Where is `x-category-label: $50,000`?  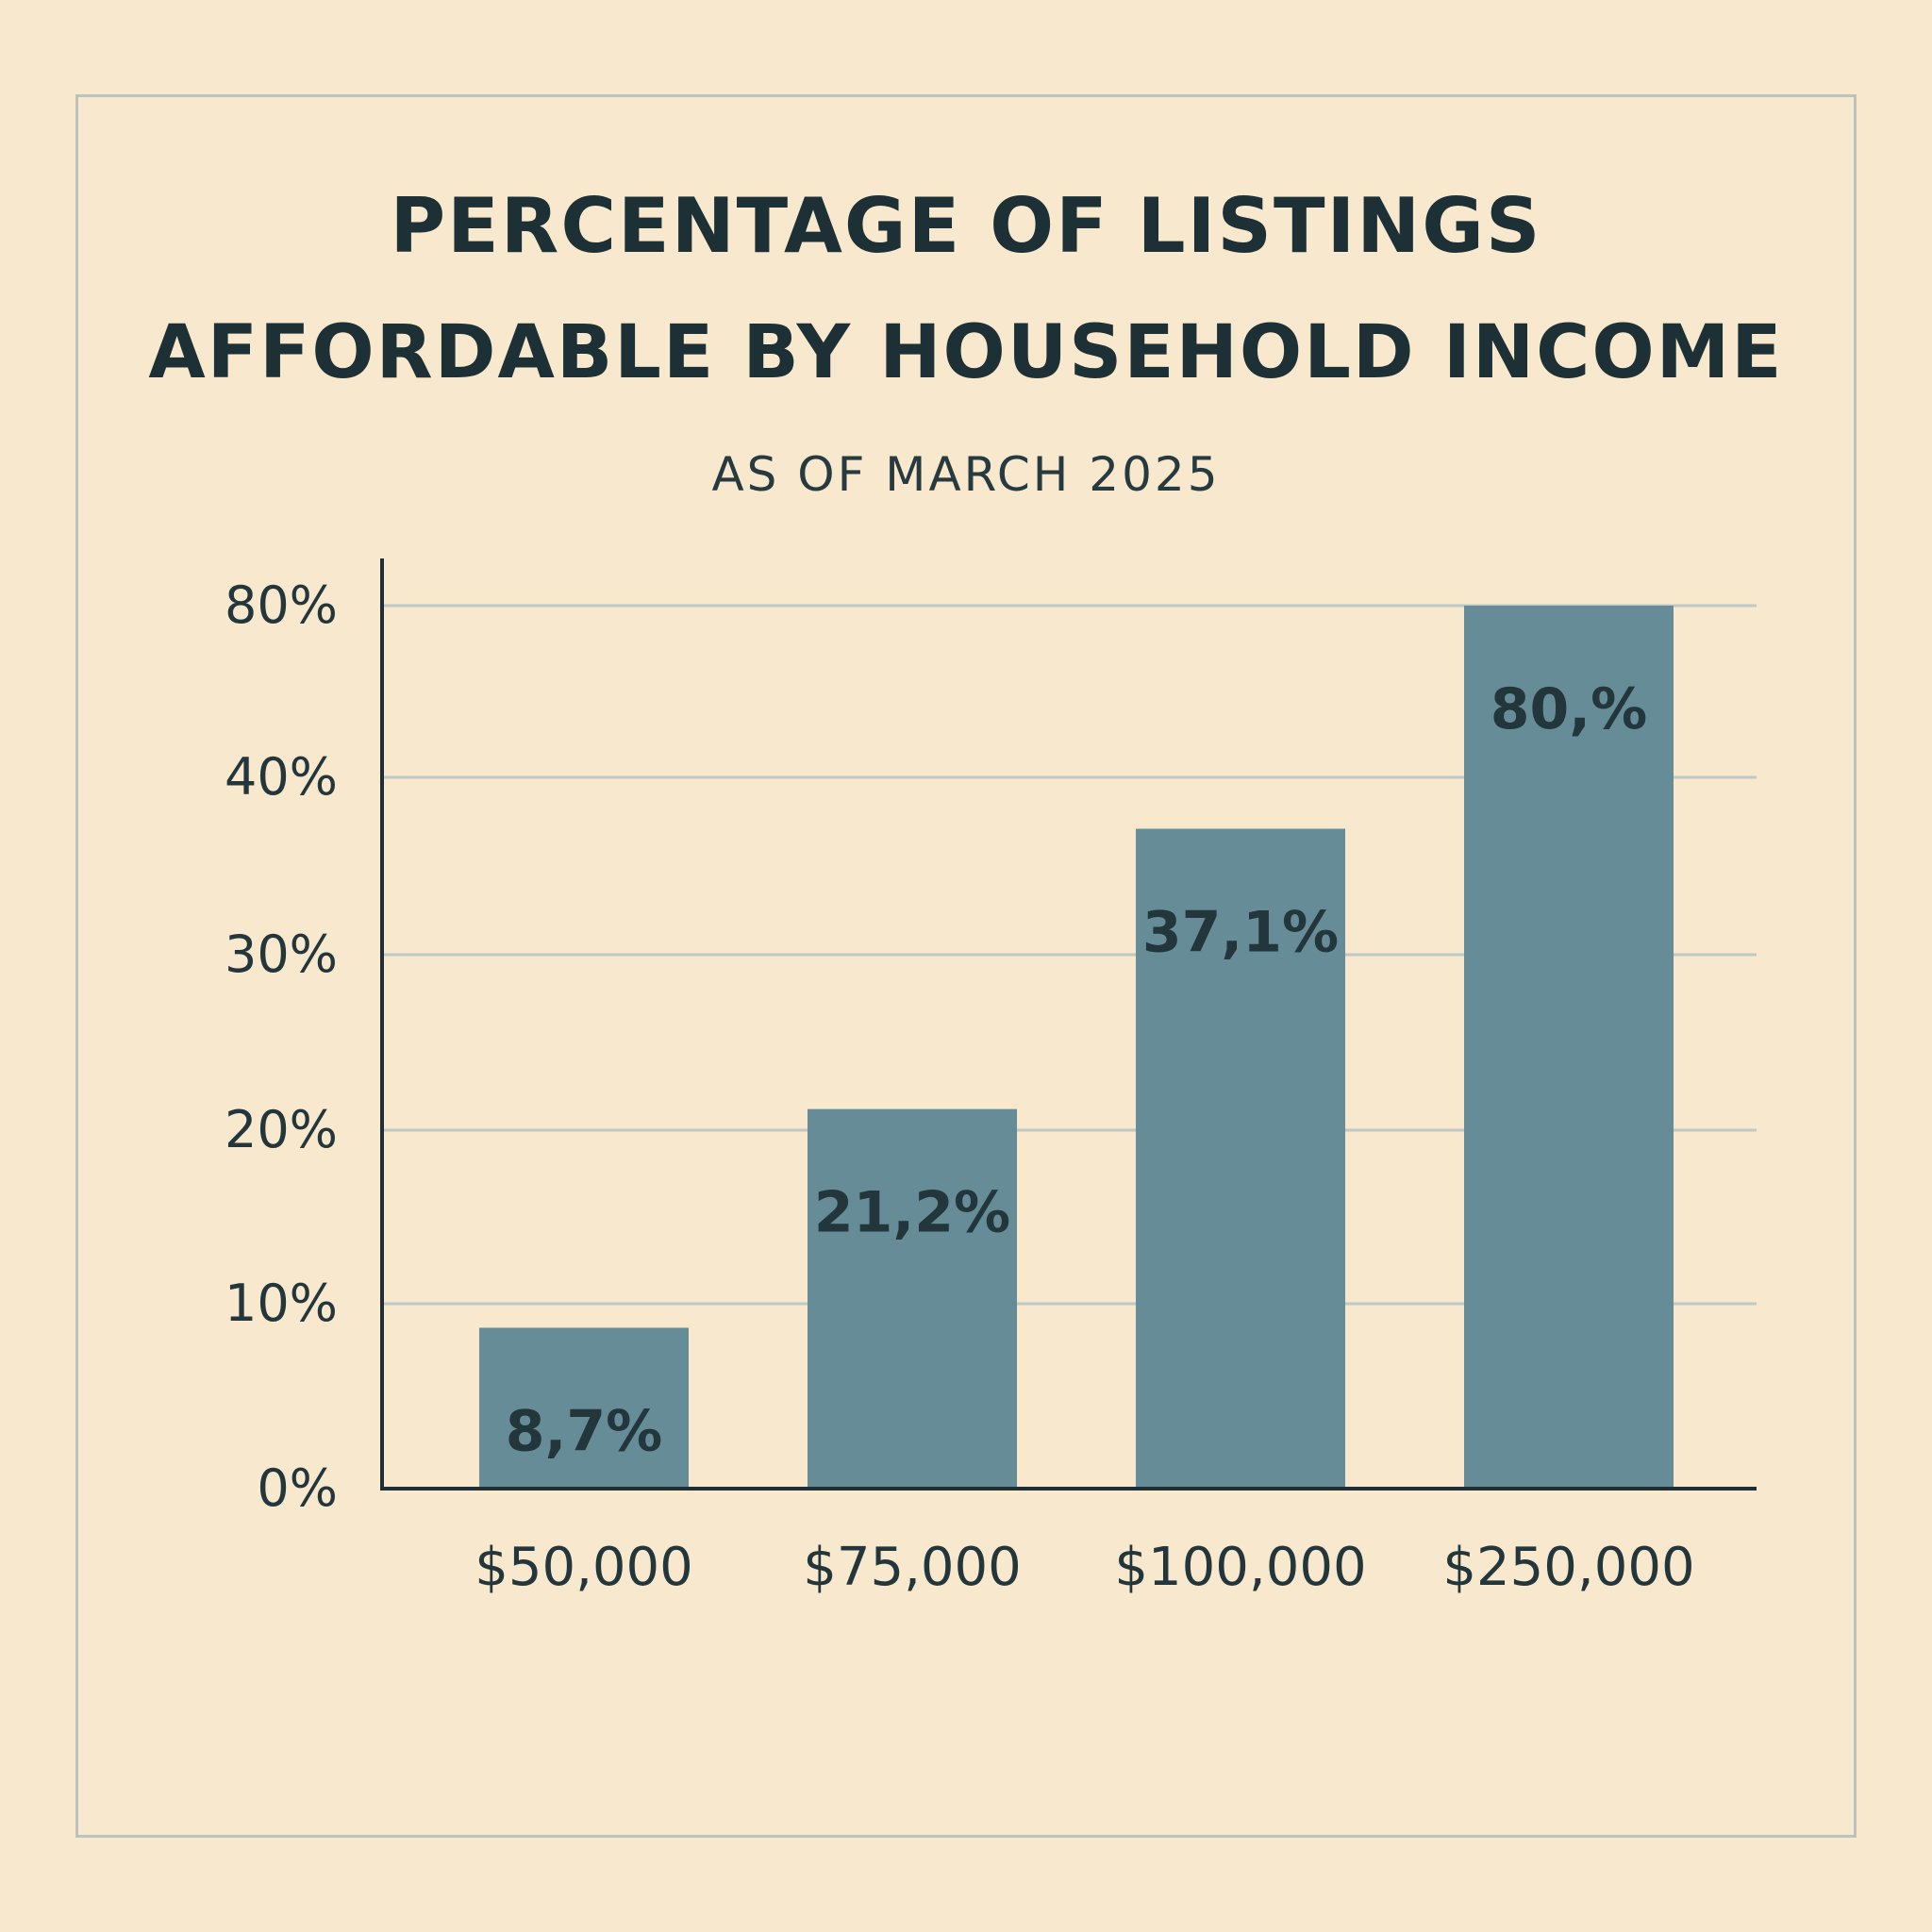
x-category-label: $50,000 is located at coordinates (584, 1567).